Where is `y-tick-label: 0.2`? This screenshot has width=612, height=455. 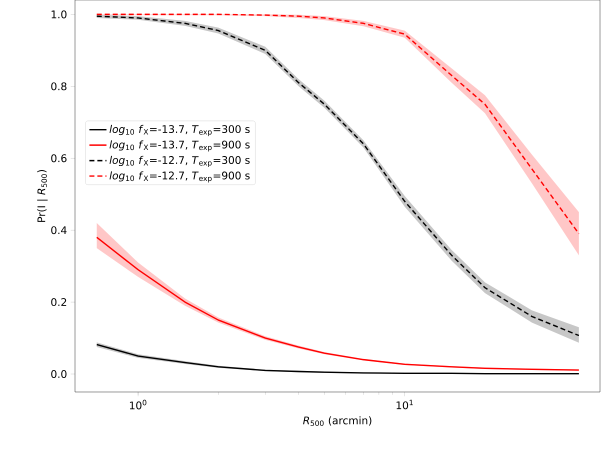
y-tick-label: 0.2 is located at coordinates (58, 302).